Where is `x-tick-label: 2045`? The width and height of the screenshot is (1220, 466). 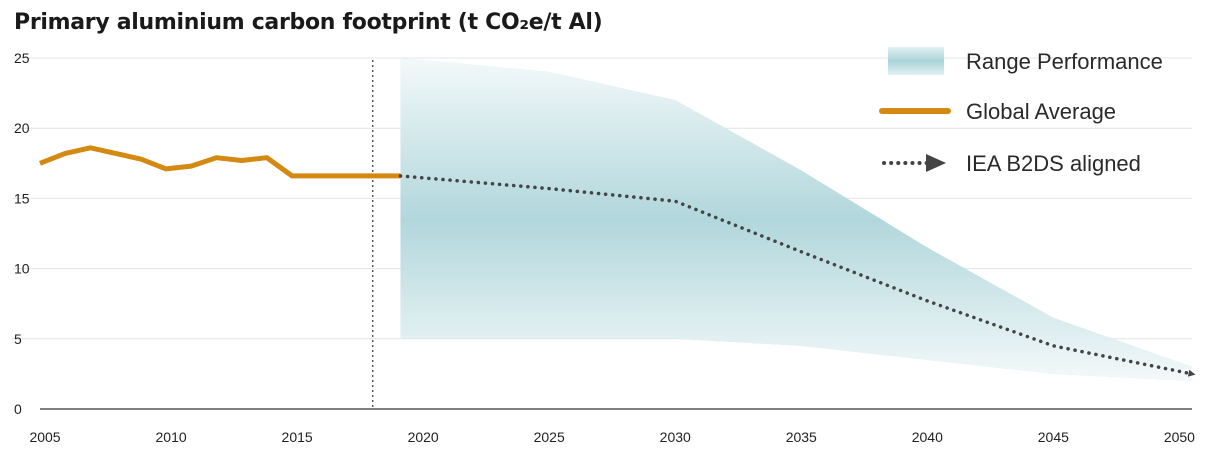
x-tick-label: 2045 is located at coordinates (1053, 437).